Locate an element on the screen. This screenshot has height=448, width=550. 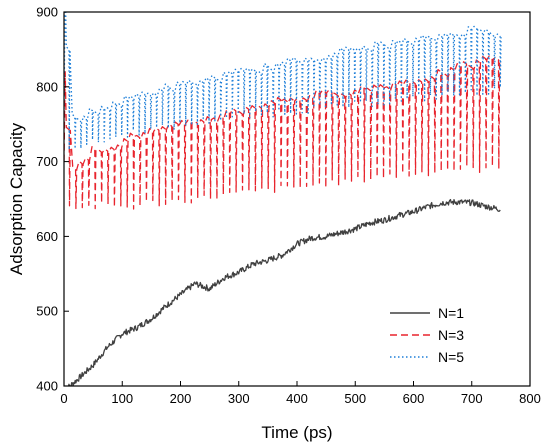
y-axis: 400 500 600 700 800 900 is located at coordinates (52, 199).